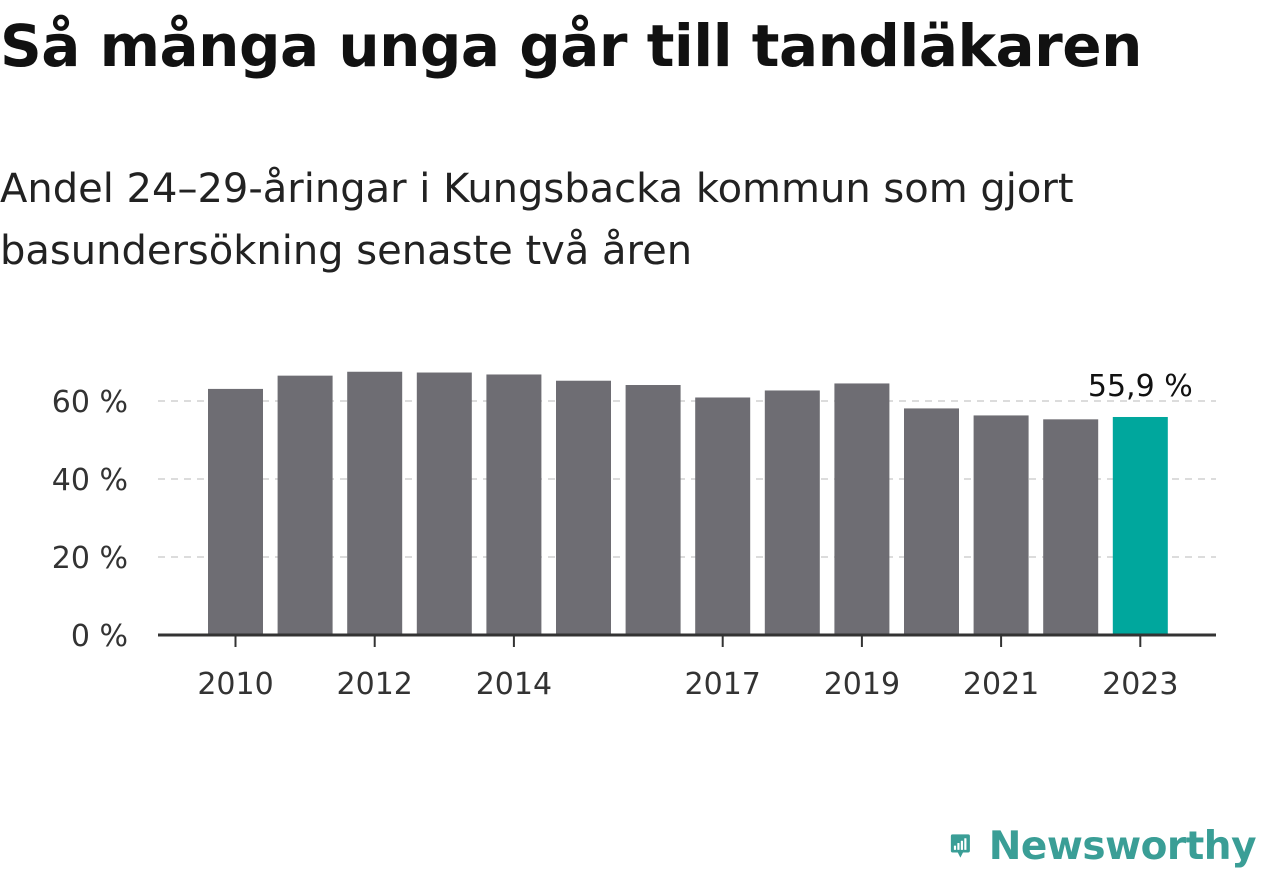 This screenshot has width=1262, height=879. I want to click on y-tick-label: 0 %, so click(99, 636).